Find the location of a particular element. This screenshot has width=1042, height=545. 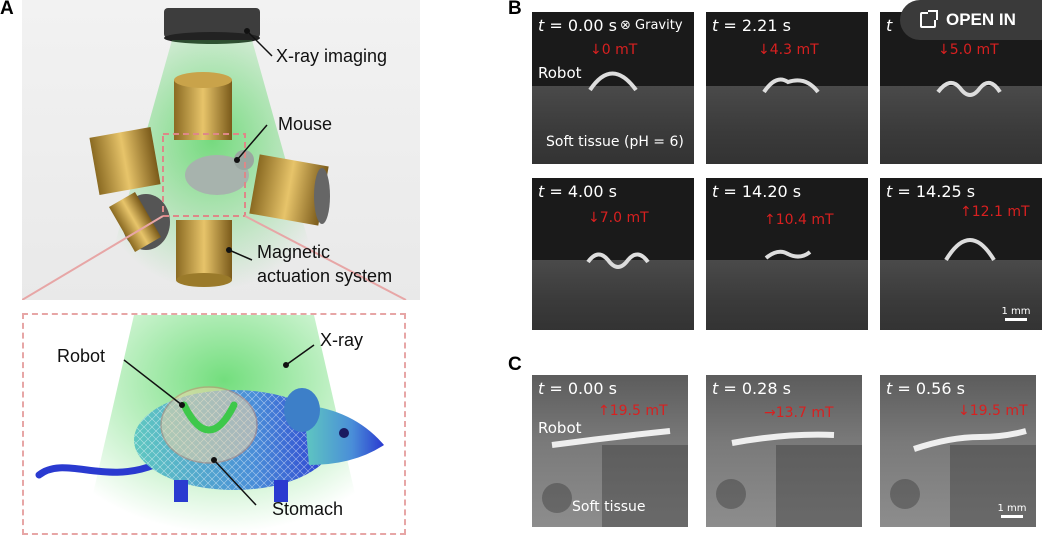

robot-shape-c2 is located at coordinates (783, 438).